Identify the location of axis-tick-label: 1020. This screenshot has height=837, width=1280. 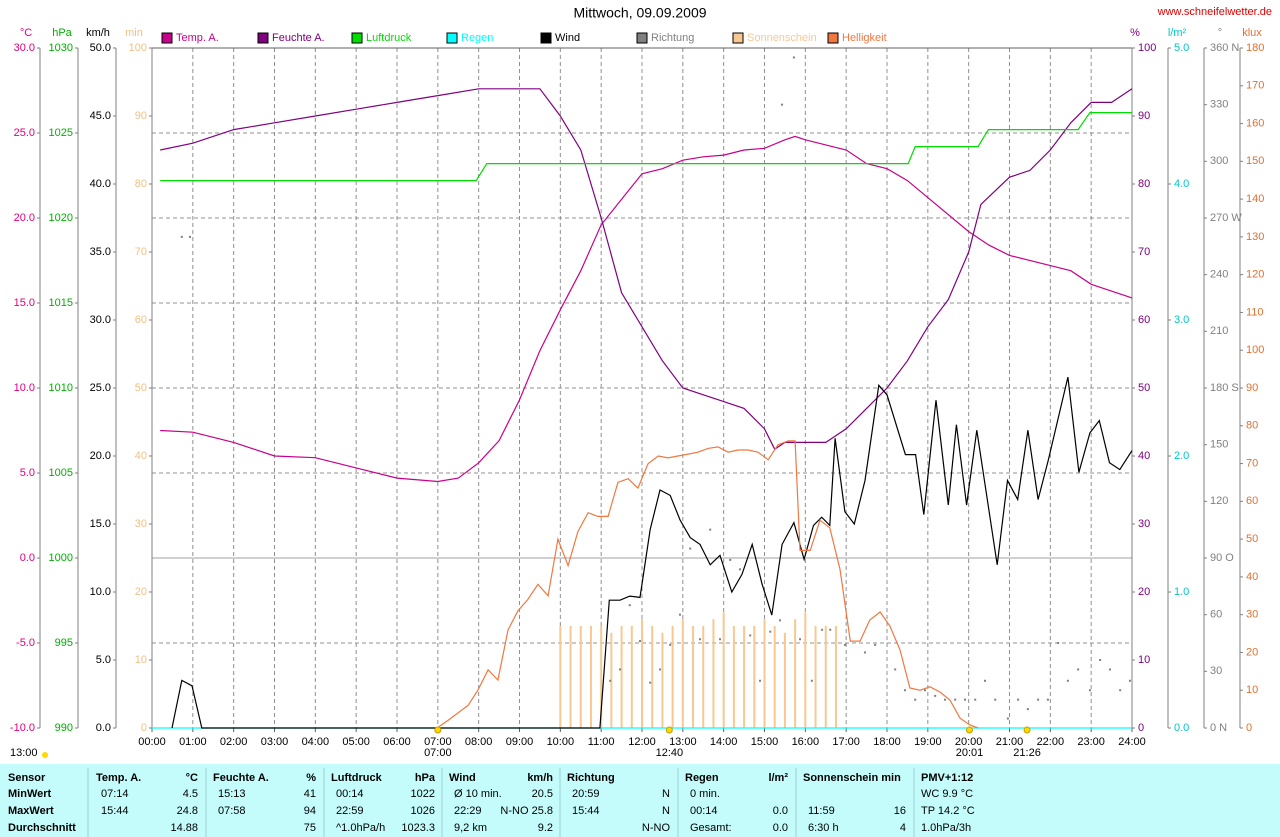
(61, 218).